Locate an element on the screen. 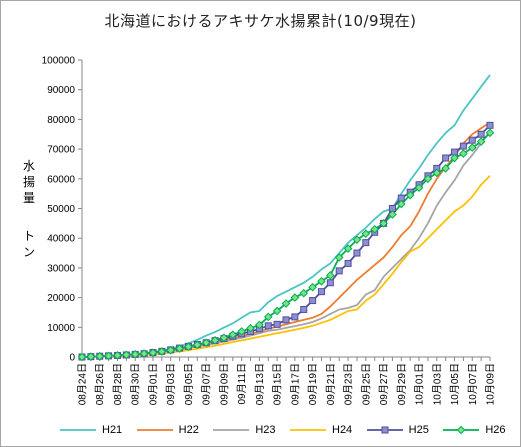  y-tick-label: 40000 is located at coordinates (61, 239).